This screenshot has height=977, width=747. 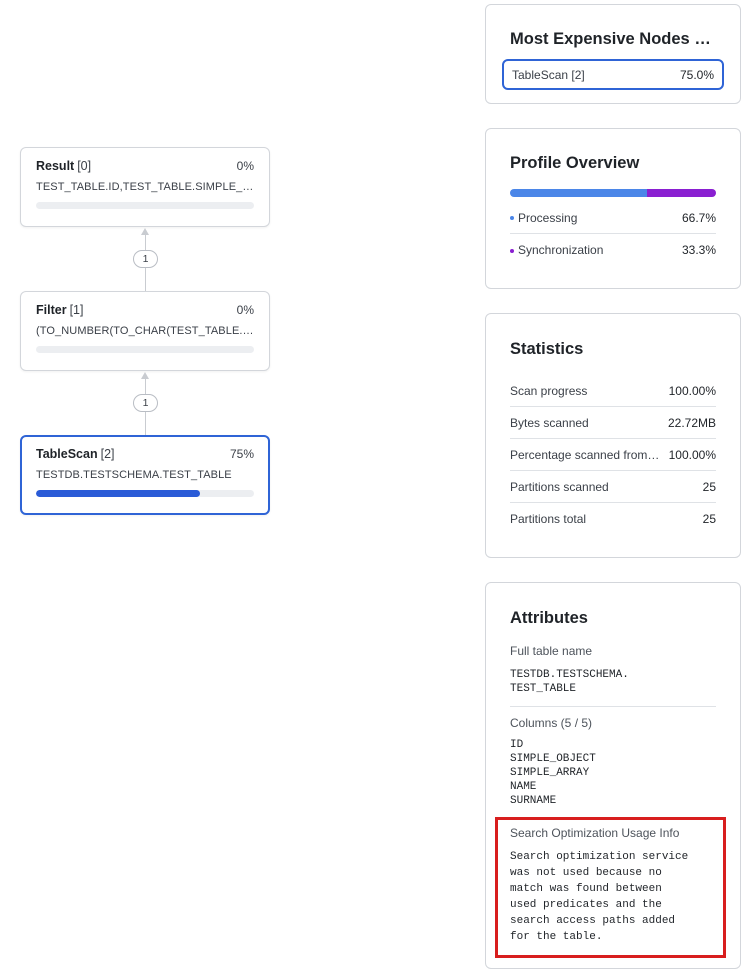 What do you see at coordinates (613, 706) in the screenshot?
I see `divider` at bounding box center [613, 706].